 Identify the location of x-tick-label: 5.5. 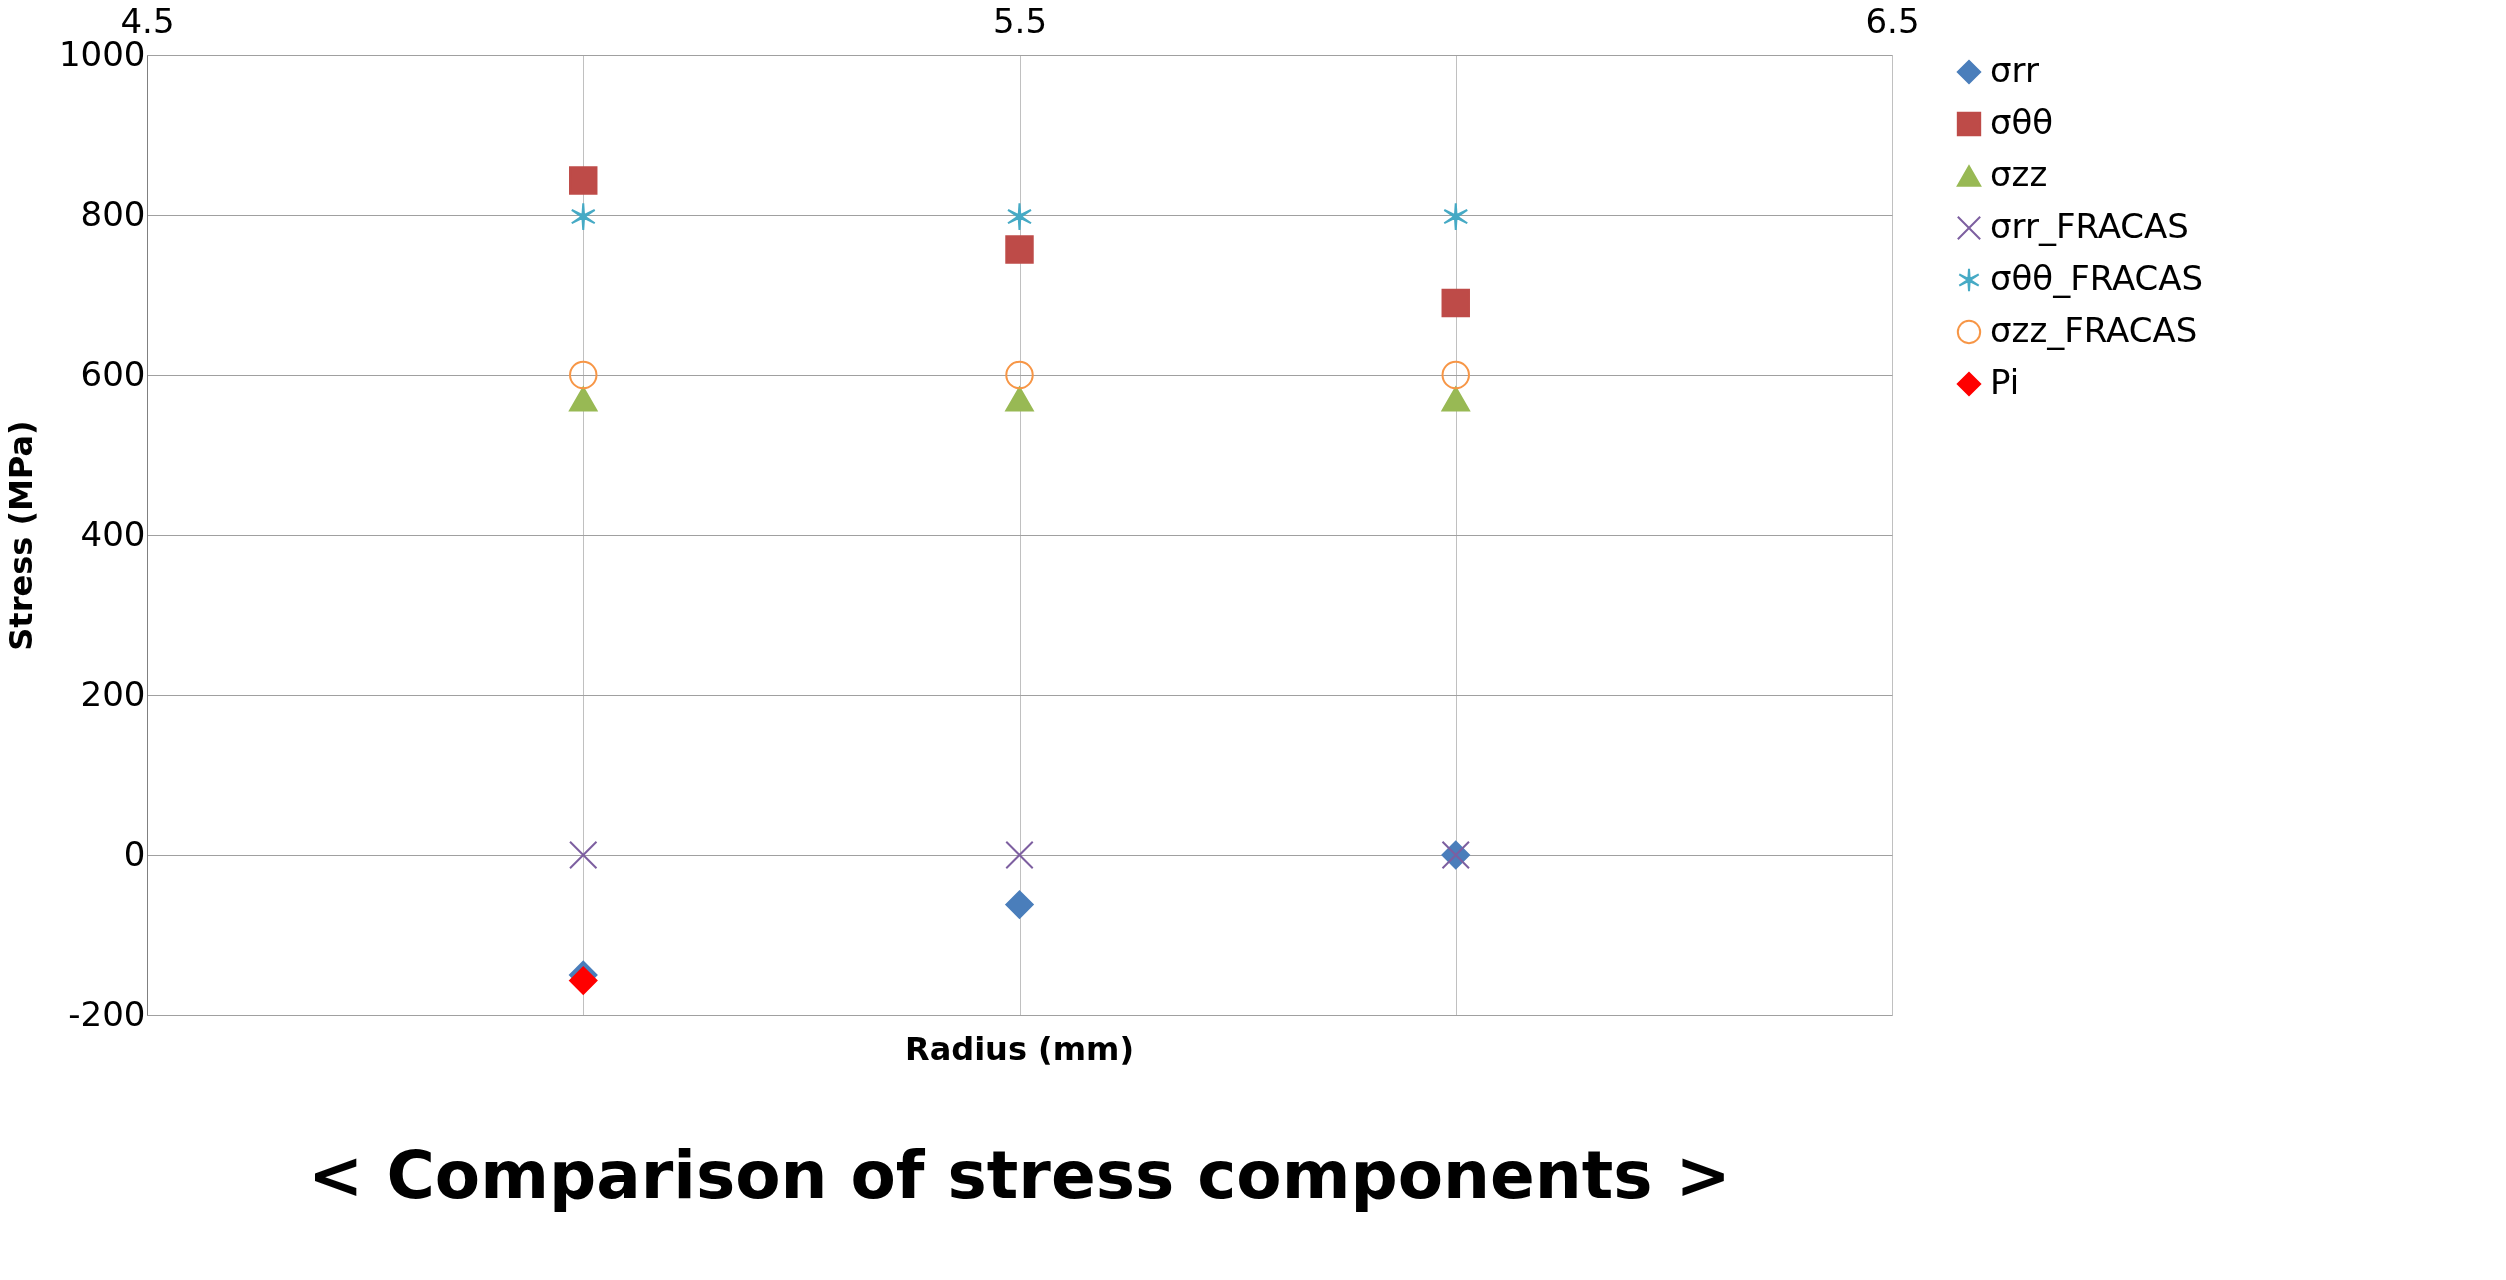
(1020, 20).